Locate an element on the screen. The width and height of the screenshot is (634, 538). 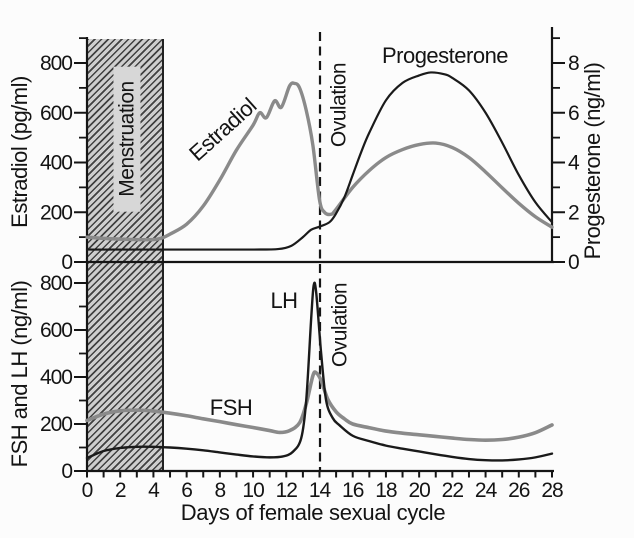
progesterone-tick-label: 6 is located at coordinates (573, 113).